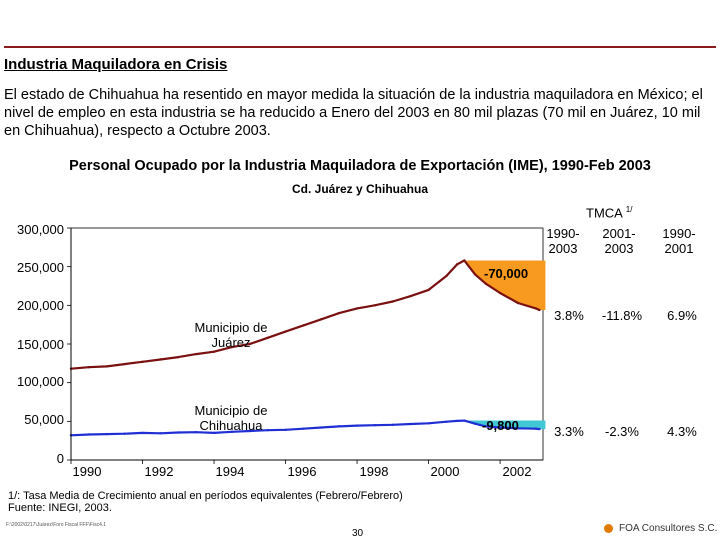 Image resolution: width=720 pixels, height=540 pixels. Describe the element at coordinates (679, 241) in the screenshot. I see `tmca-col-1990-2001: 1990-2001` at that location.